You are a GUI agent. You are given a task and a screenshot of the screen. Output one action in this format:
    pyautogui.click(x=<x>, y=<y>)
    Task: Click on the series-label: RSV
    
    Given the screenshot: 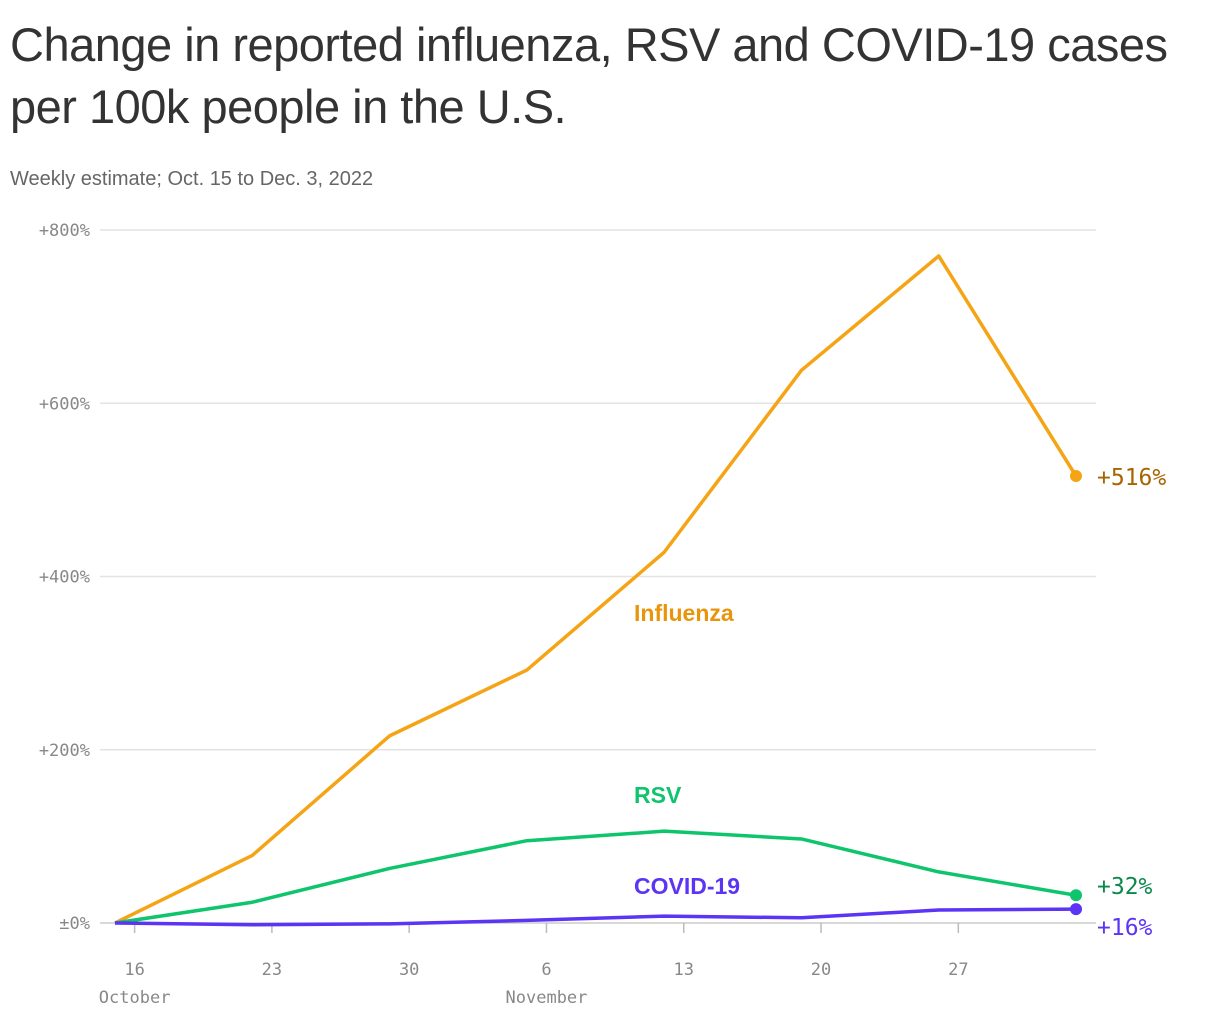 What is the action you would take?
    pyautogui.click(x=658, y=795)
    